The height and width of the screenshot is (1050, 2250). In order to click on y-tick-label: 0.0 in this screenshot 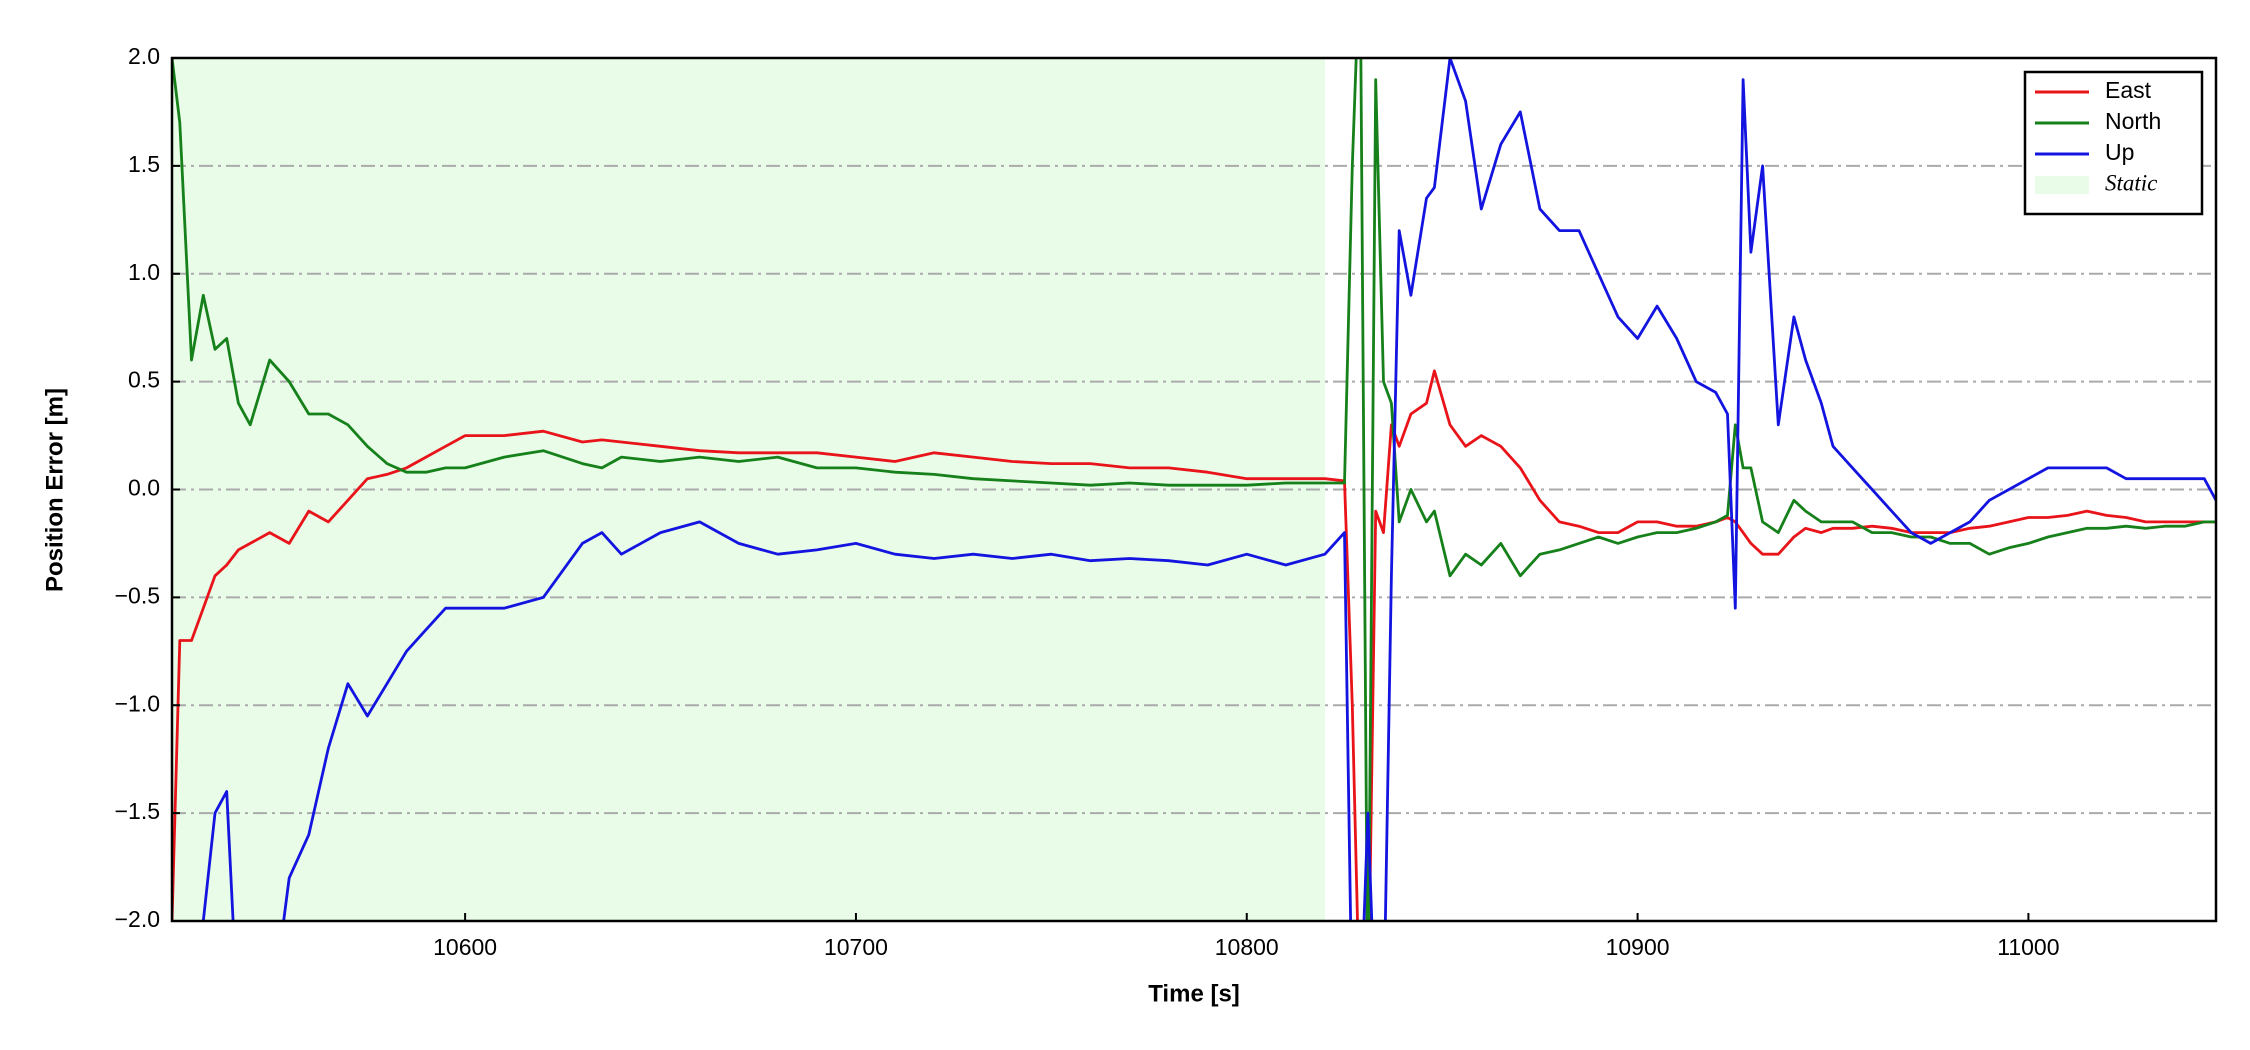, I will do `click(144, 488)`.